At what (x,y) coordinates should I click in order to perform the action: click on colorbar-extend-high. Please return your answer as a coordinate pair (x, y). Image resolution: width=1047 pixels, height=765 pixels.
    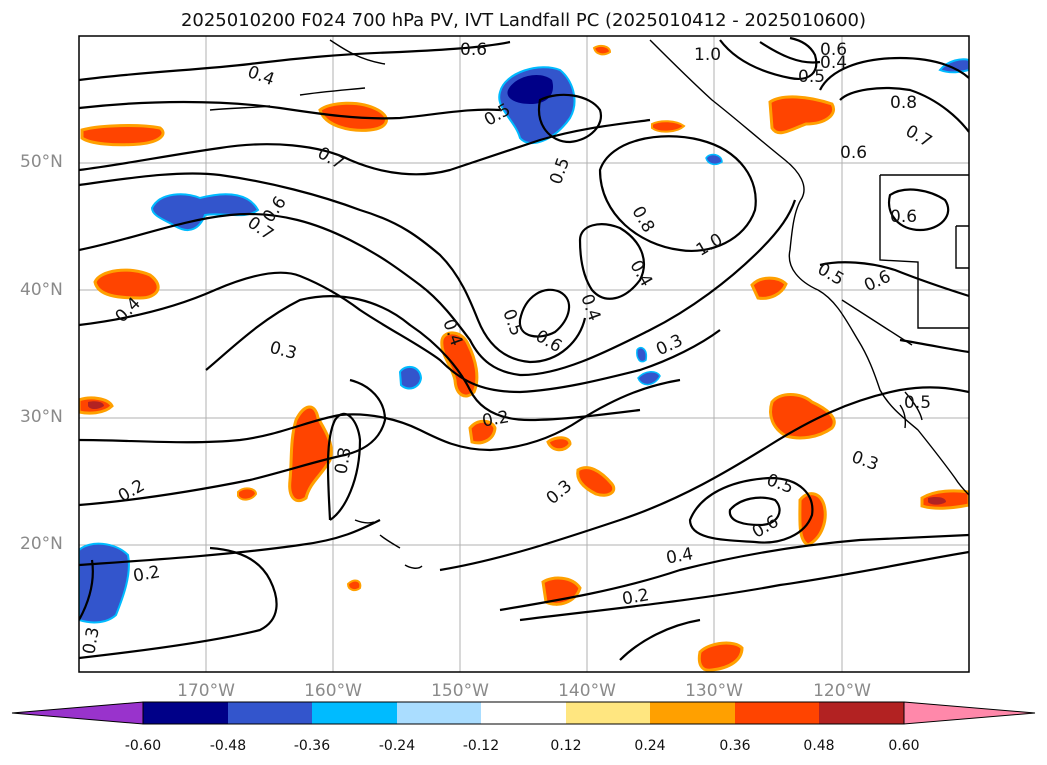
    Looking at the image, I should click on (969, 713).